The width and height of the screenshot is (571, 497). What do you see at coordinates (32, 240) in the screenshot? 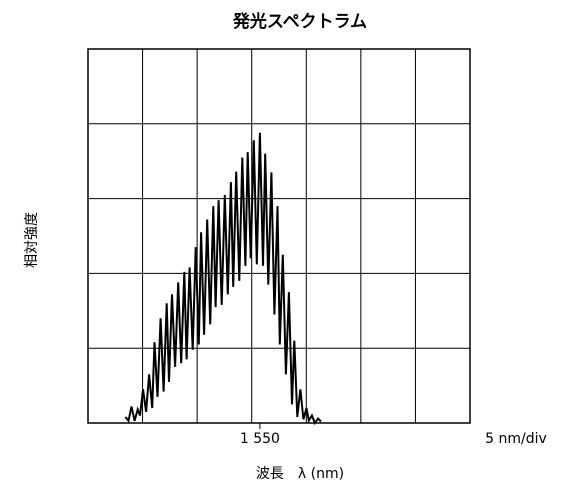
I see `y-axis-label: 相対強度` at bounding box center [32, 240].